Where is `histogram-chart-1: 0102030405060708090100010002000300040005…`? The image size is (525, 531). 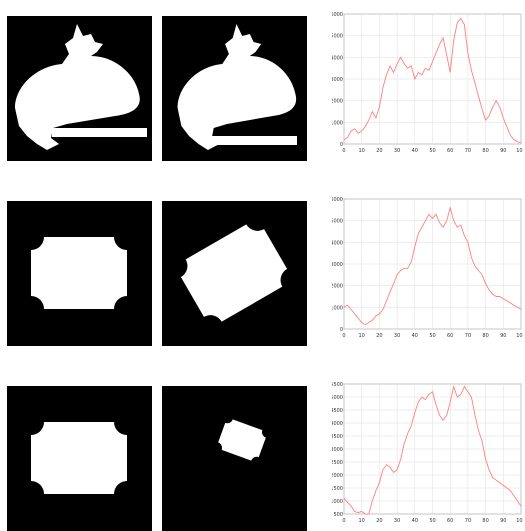
histogram-chart-1: 0102030405060708090100010002000300040005… is located at coordinates (427, 83).